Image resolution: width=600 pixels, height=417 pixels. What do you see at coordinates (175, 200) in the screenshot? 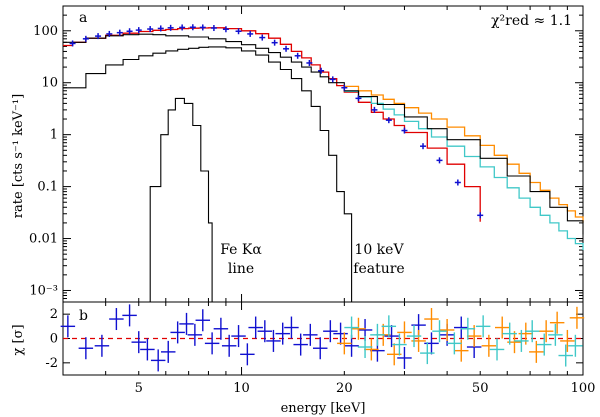
I see `model-component-line` at bounding box center [175, 200].